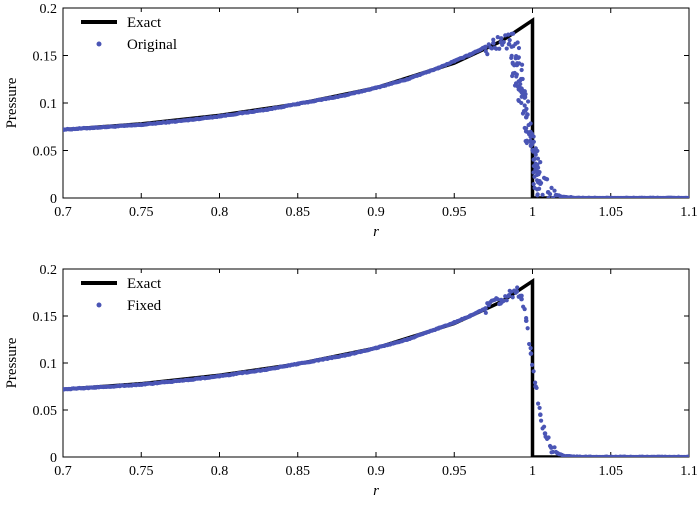  Describe the element at coordinates (12, 362) in the screenshot. I see `y-axis-label: Pressure` at that location.